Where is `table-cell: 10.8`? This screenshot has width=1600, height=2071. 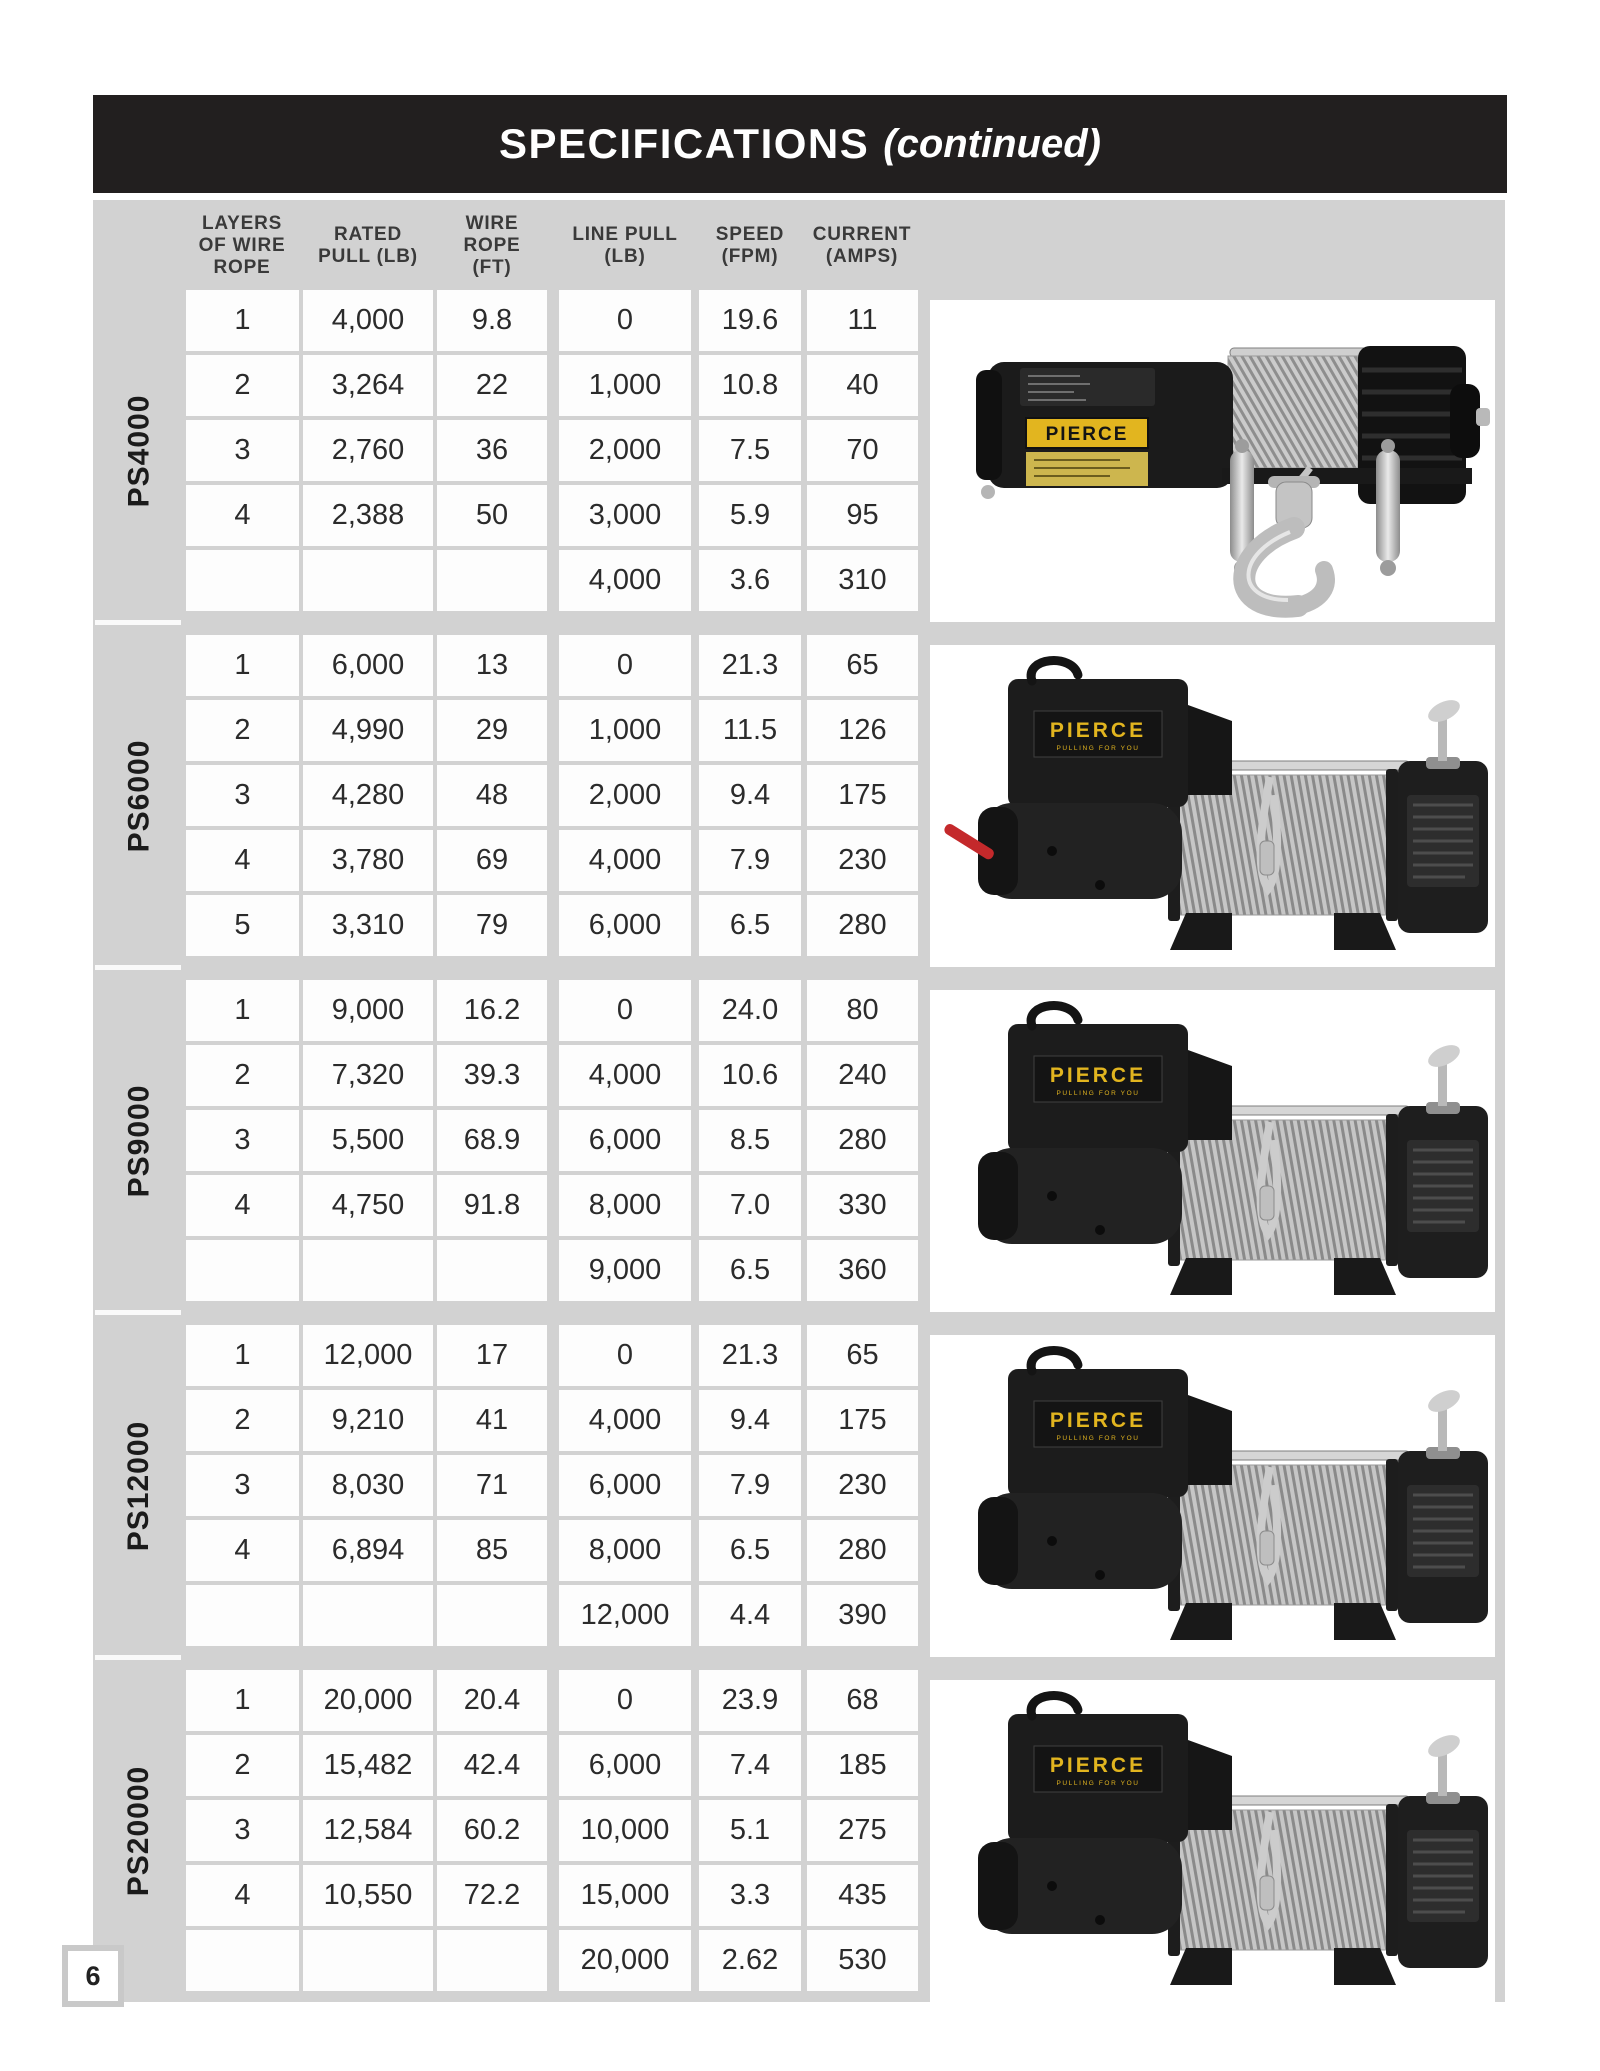
table-cell: 10.8 is located at coordinates (750, 385).